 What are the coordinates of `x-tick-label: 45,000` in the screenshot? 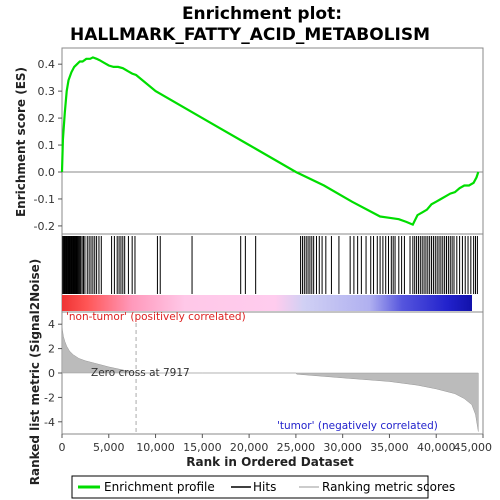 It's located at (473, 447).